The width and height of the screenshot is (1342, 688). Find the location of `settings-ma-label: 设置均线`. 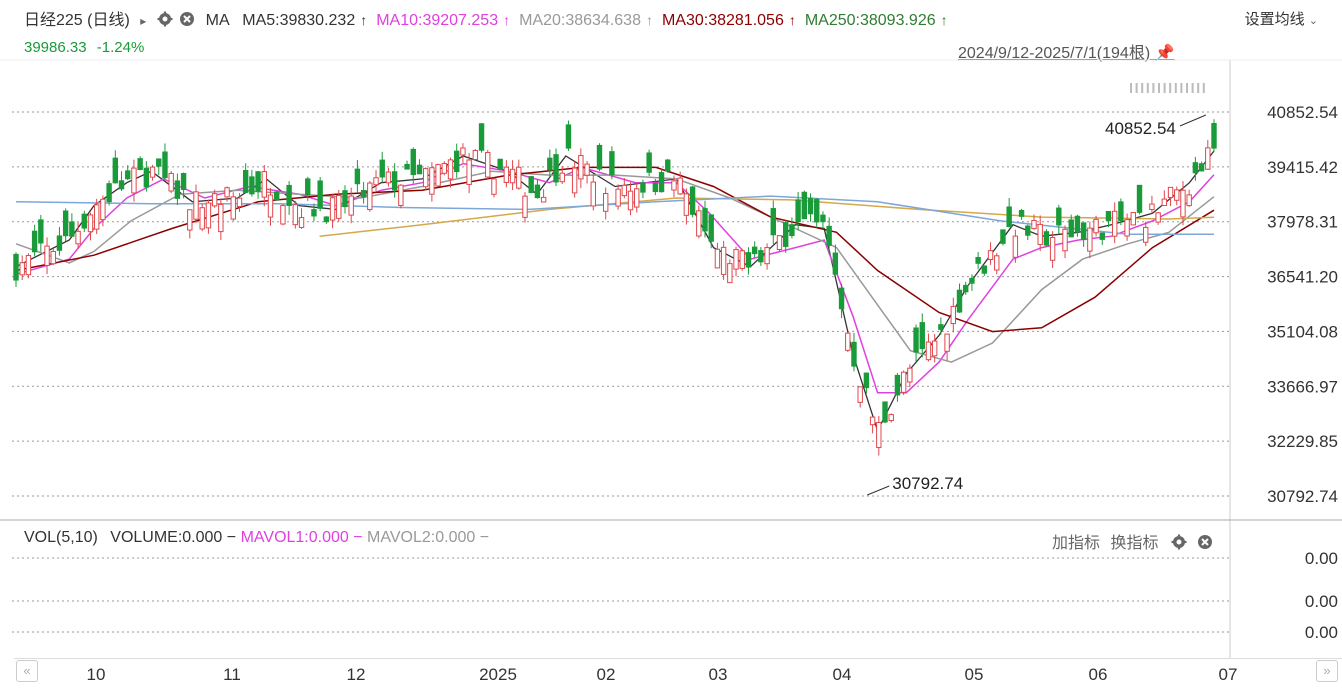

settings-ma-label: 设置均线 is located at coordinates (1274, 19).